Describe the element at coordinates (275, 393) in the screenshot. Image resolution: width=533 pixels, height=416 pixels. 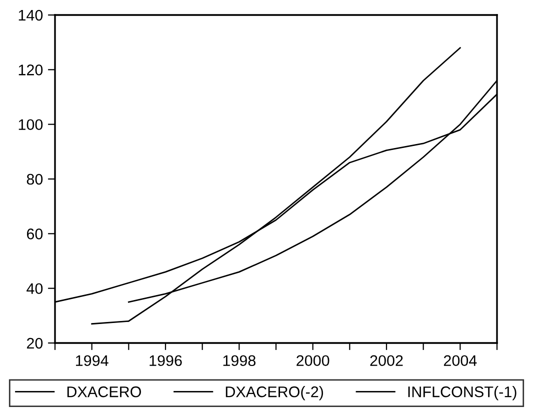
I see `legend-label: DXACERO(-2)` at that location.